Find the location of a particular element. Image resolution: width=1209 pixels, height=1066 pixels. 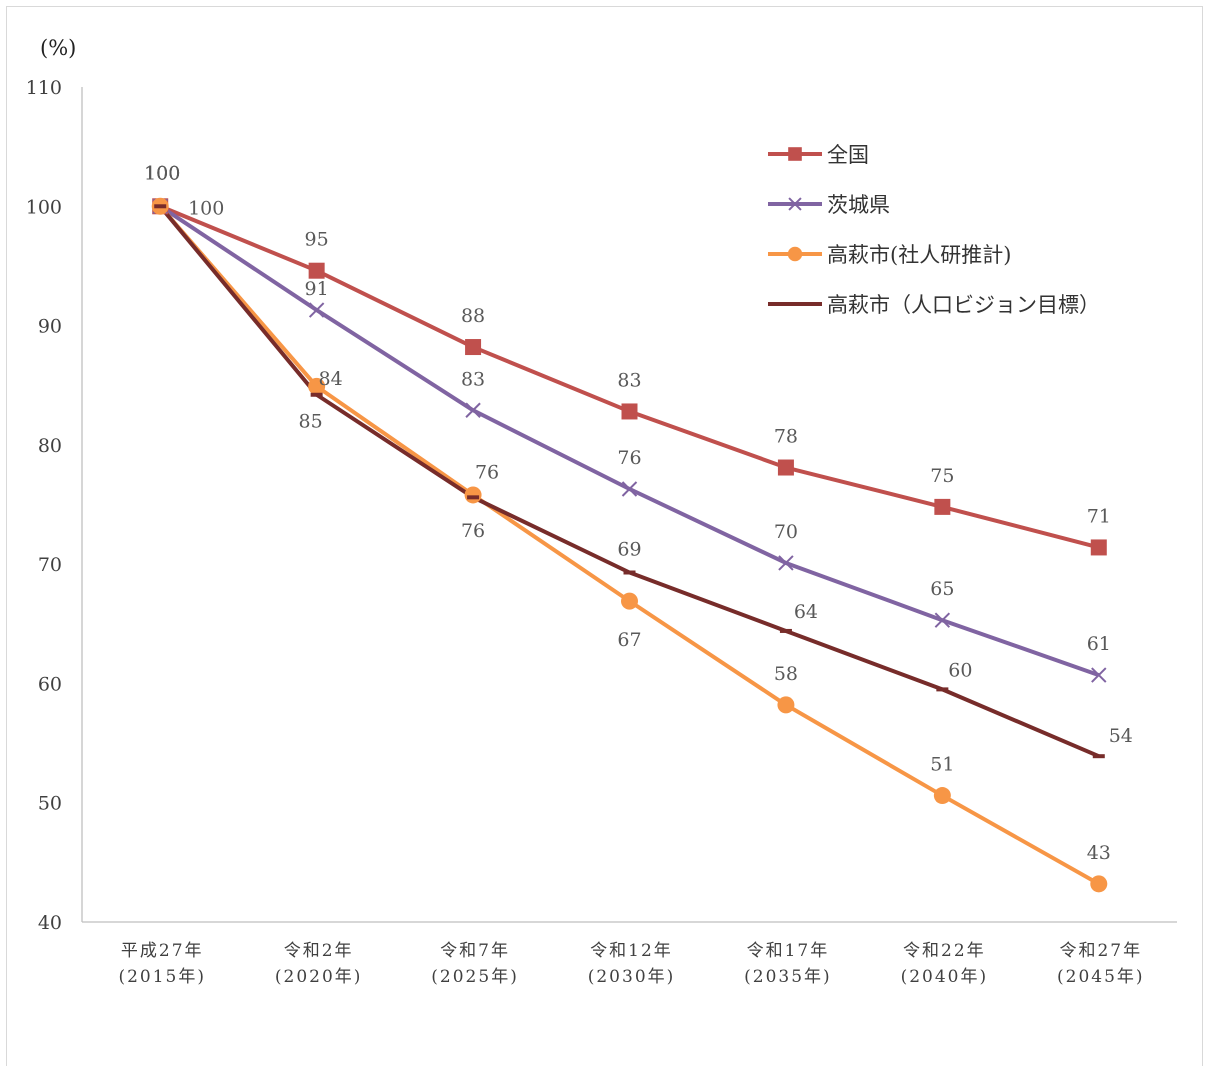

x-tick-label: (2025年) is located at coordinates (475, 977).